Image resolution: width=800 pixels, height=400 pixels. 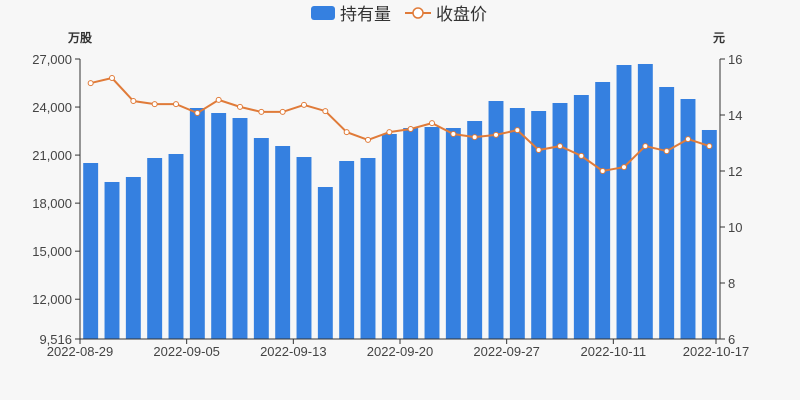 What do you see at coordinates (731, 339) in the screenshot?
I see `right-tick-label: 6` at bounding box center [731, 339].